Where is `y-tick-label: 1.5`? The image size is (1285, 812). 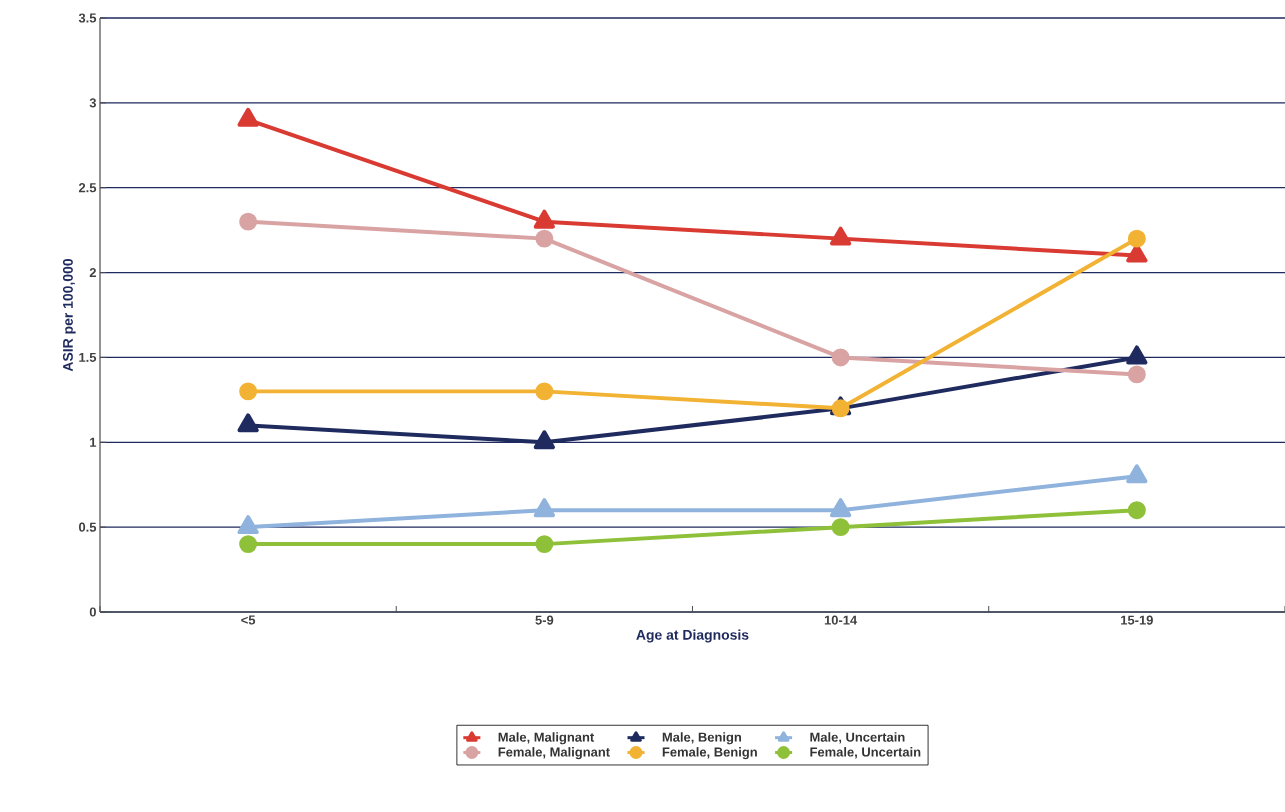 y-tick-label: 1.5 is located at coordinates (88, 357).